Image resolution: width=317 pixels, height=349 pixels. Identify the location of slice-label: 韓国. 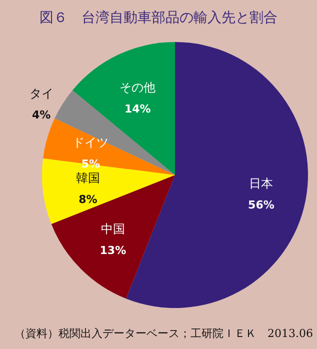
(88, 178).